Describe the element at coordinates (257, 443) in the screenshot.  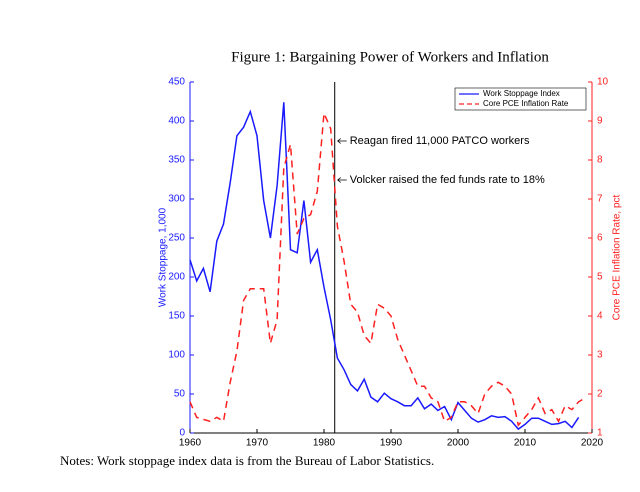
I see `x-tick-label: 1970` at that location.